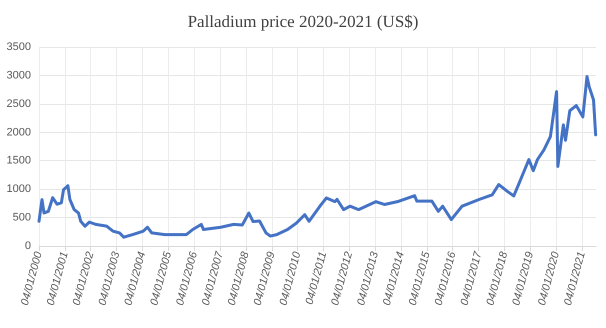  I want to click on y-tick-label: 1000, so click(18, 189).